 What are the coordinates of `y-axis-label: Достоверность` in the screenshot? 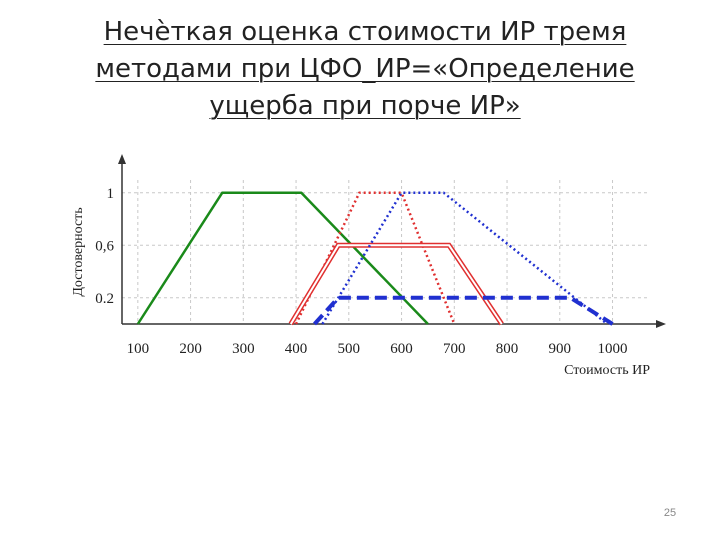 It's located at (78, 251).